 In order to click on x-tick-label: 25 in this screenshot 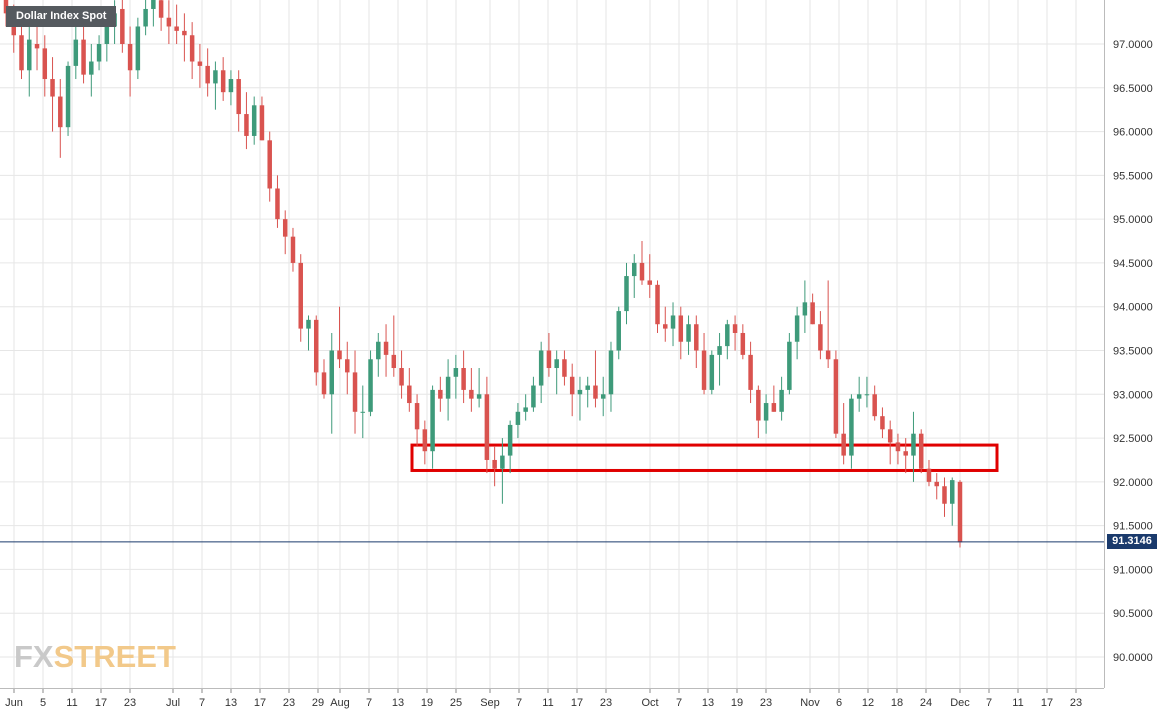, I will do `click(456, 703)`.